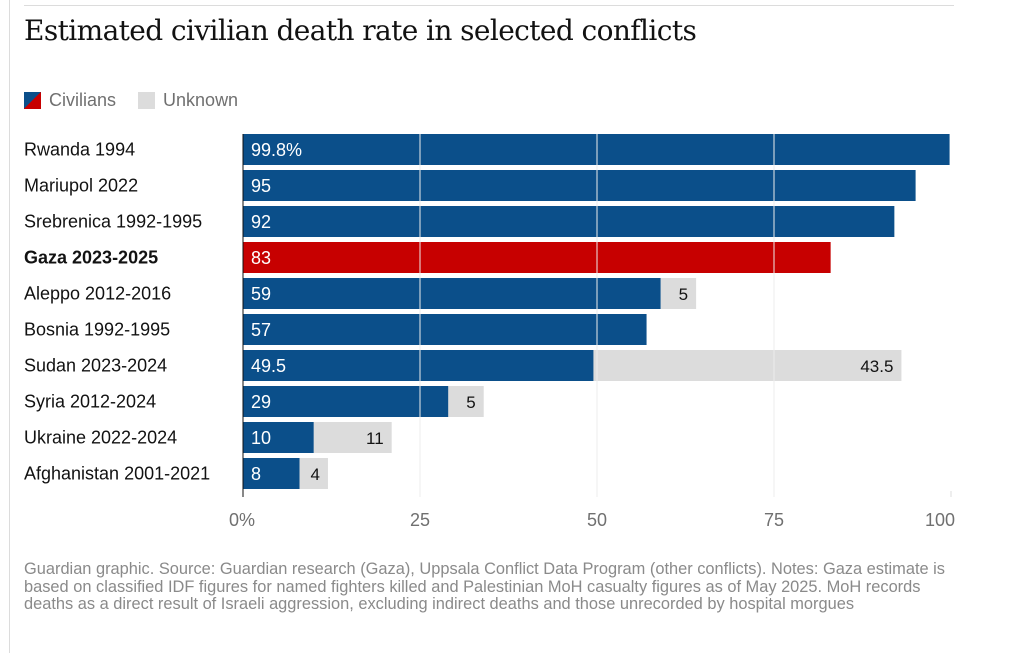 The width and height of the screenshot is (1012, 653). I want to click on value-label-civilians: 83, so click(261, 258).